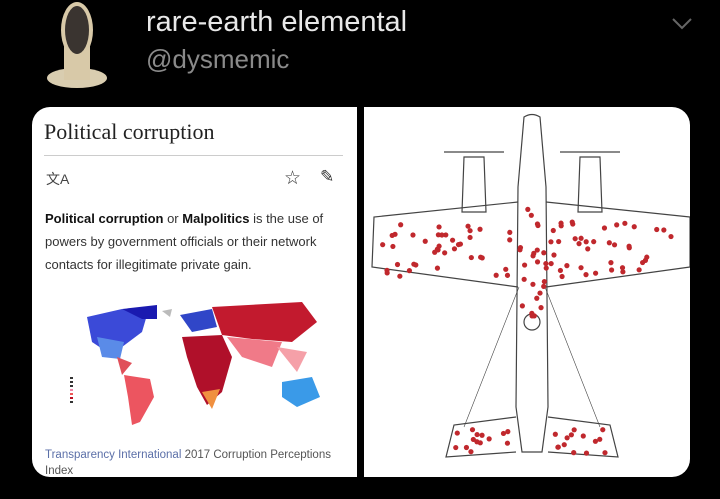 The height and width of the screenshot is (499, 720). What do you see at coordinates (218, 59) in the screenshot?
I see `user-handle: @dysmemic` at bounding box center [218, 59].